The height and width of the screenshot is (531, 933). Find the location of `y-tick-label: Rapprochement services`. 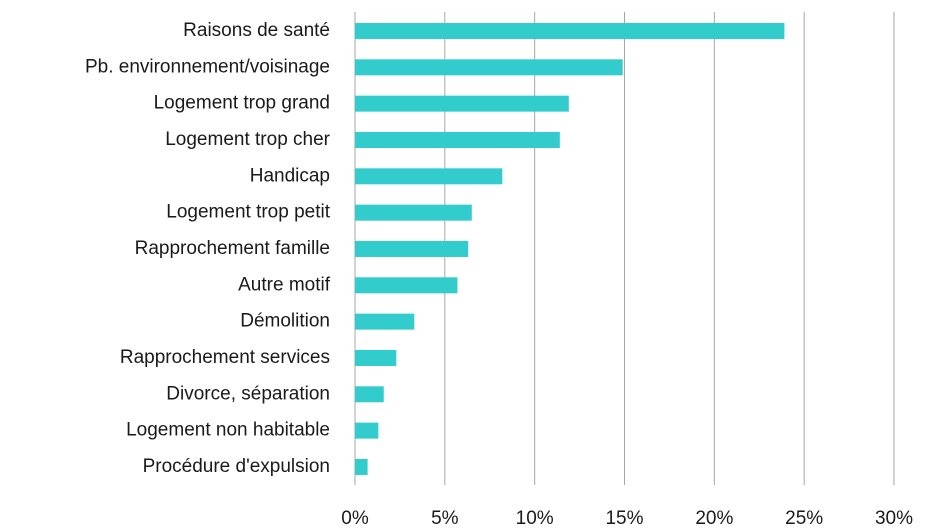

y-tick-label: Rapprochement services is located at coordinates (225, 357).